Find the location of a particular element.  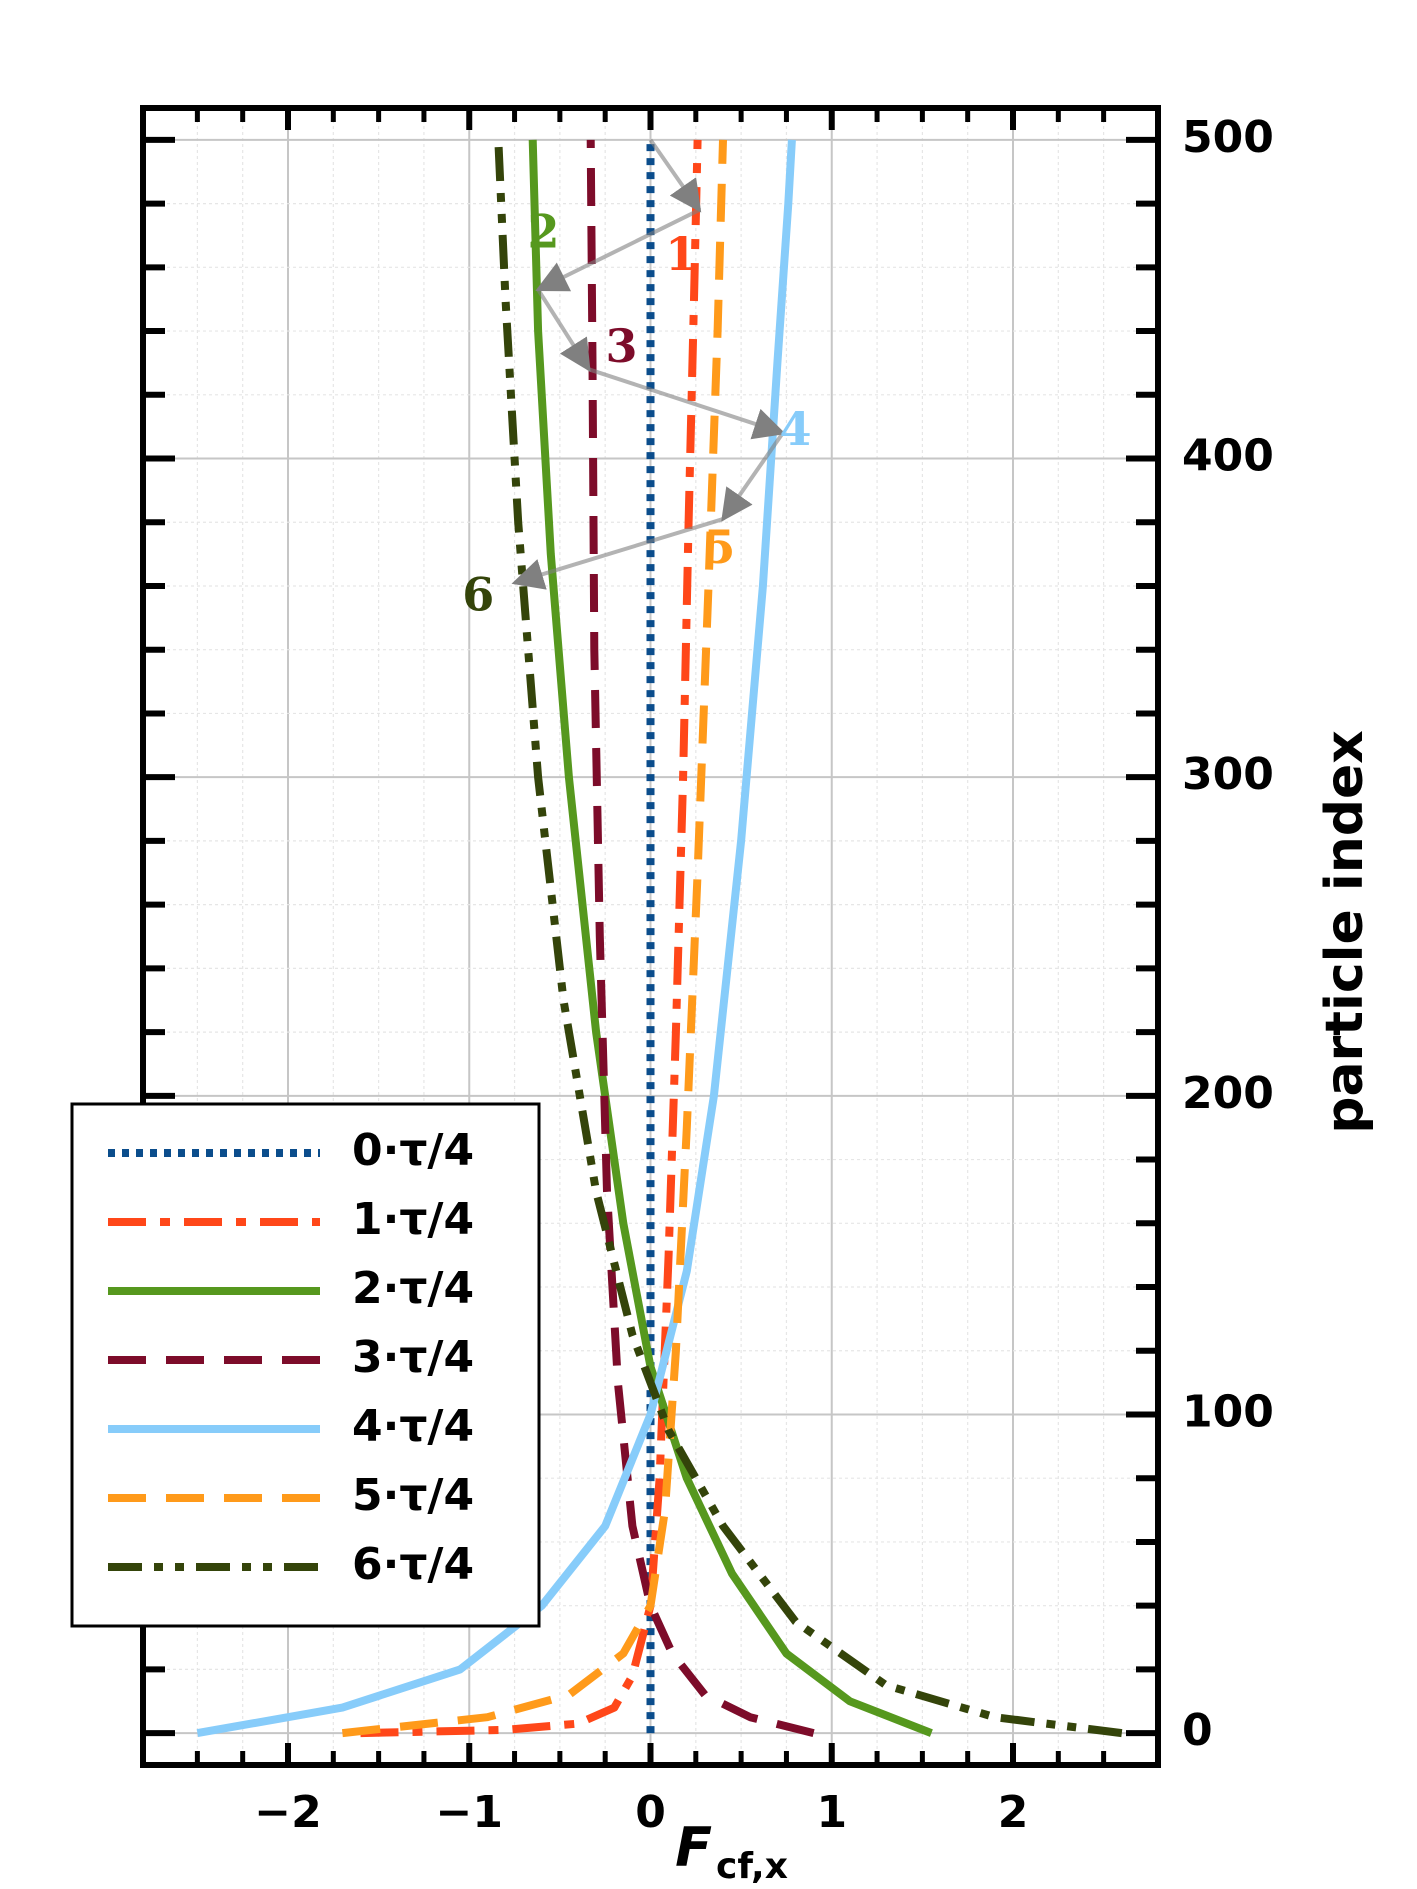

annotation-labels: 1 2 3 4 5 6 is located at coordinates (636, 412).